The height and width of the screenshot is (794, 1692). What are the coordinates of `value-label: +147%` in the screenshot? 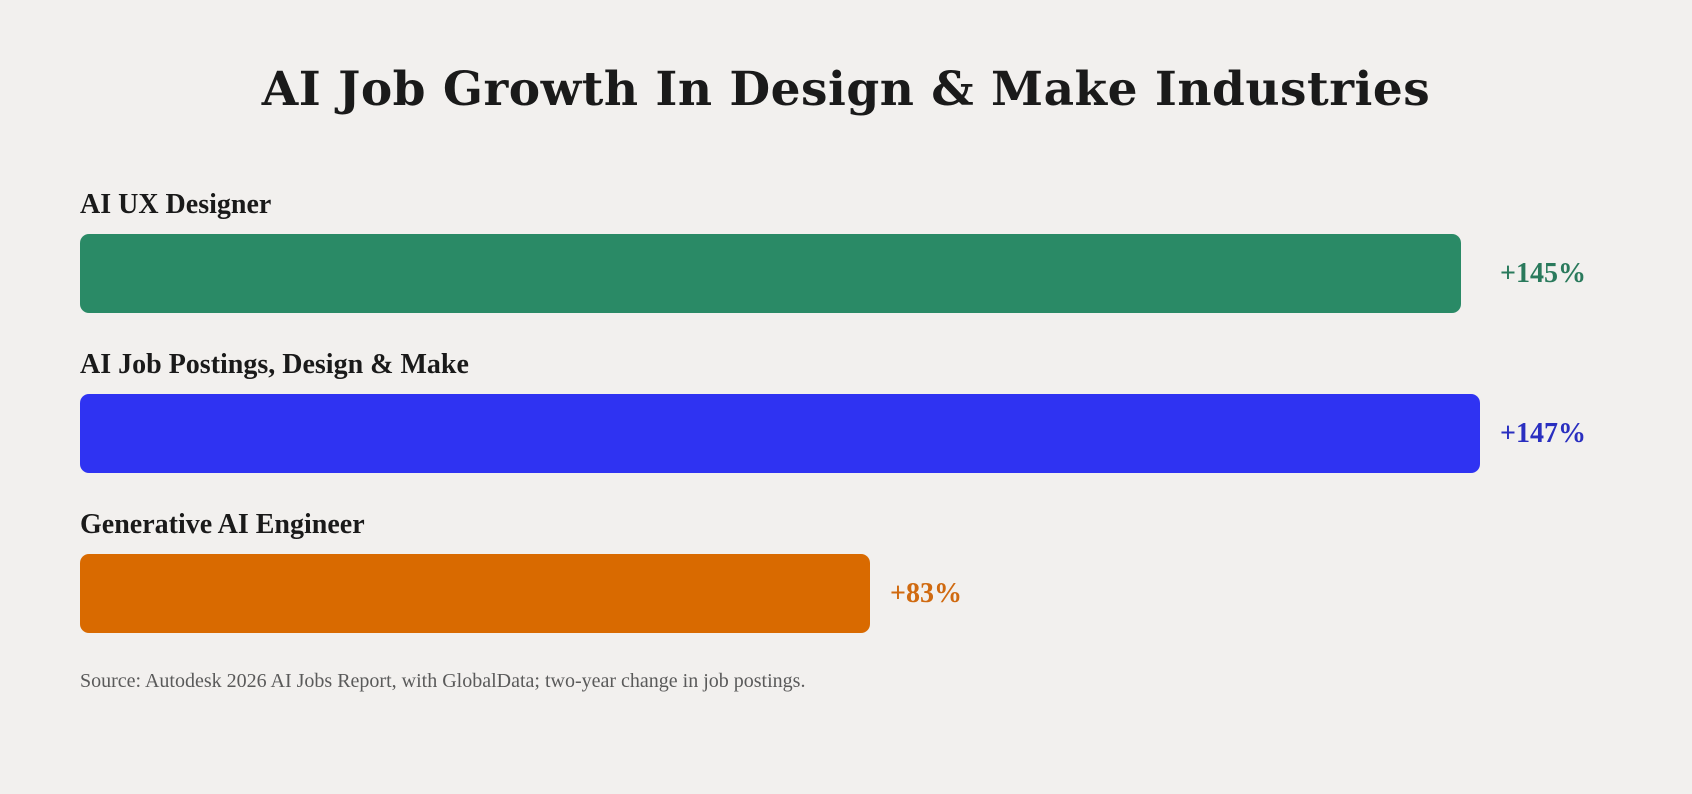 It's located at (1543, 433).